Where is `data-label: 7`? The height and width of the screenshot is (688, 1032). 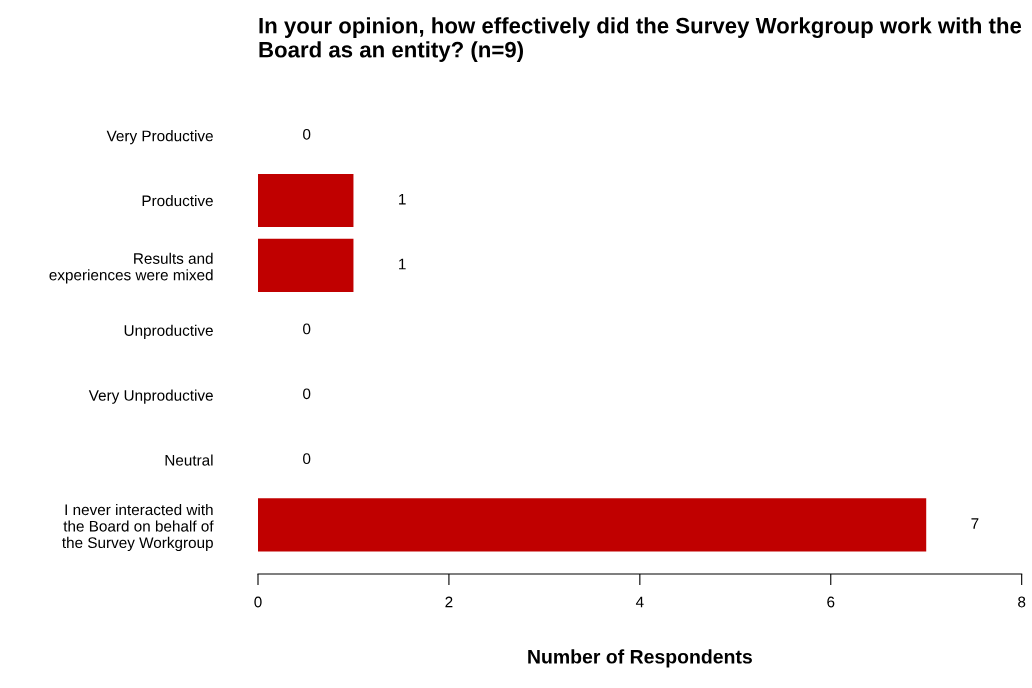
data-label: 7 is located at coordinates (975, 523).